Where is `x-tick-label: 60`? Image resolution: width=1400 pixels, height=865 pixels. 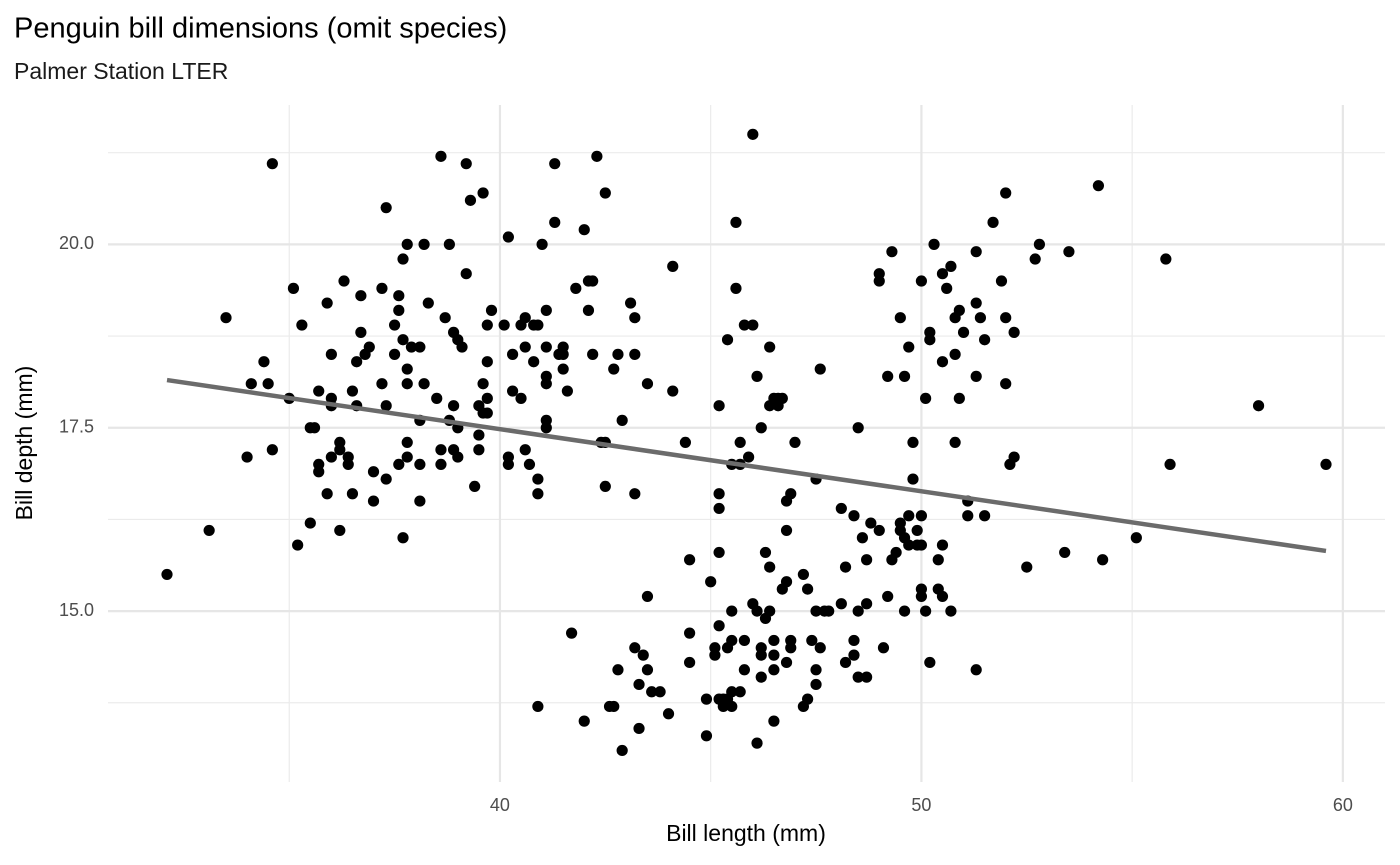
x-tick-label: 60 is located at coordinates (1343, 805).